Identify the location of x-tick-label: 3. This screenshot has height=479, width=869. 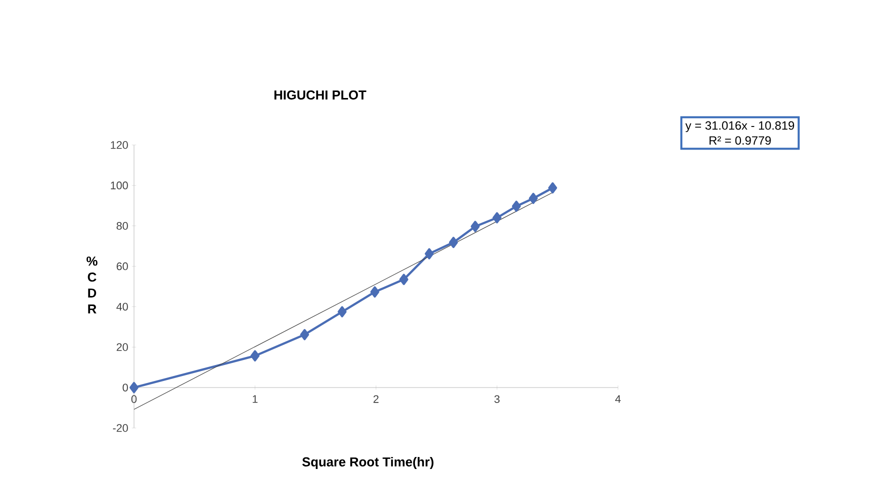
(497, 399).